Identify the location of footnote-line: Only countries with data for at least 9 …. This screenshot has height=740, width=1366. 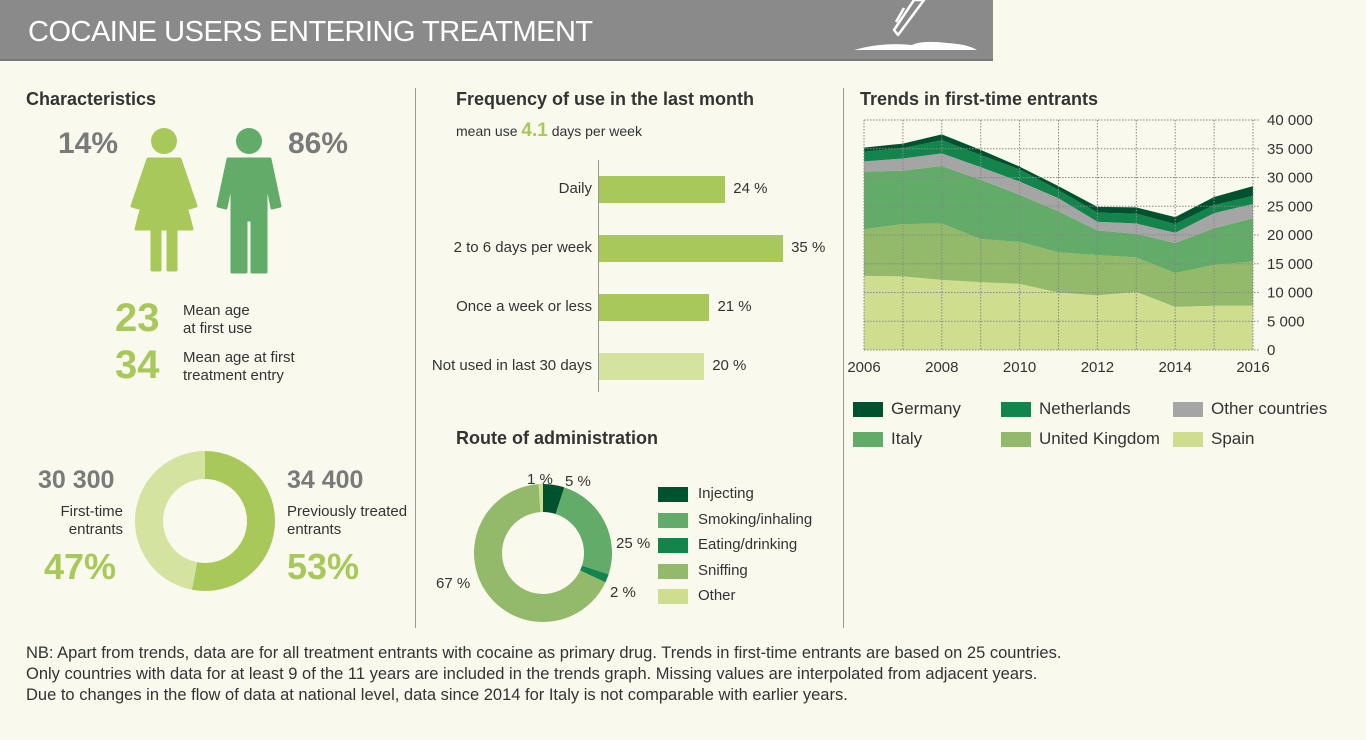
(532, 674).